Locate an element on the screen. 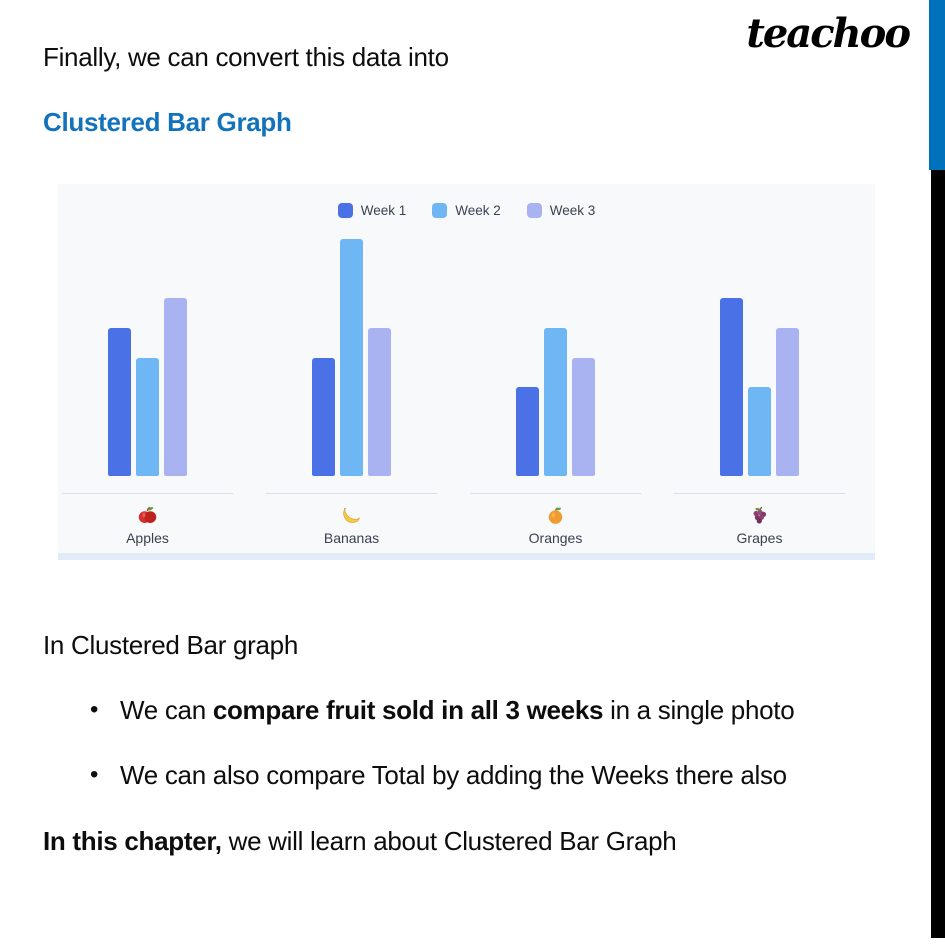 This screenshot has height=945, width=945. bar-week3-oranges is located at coordinates (583, 417).